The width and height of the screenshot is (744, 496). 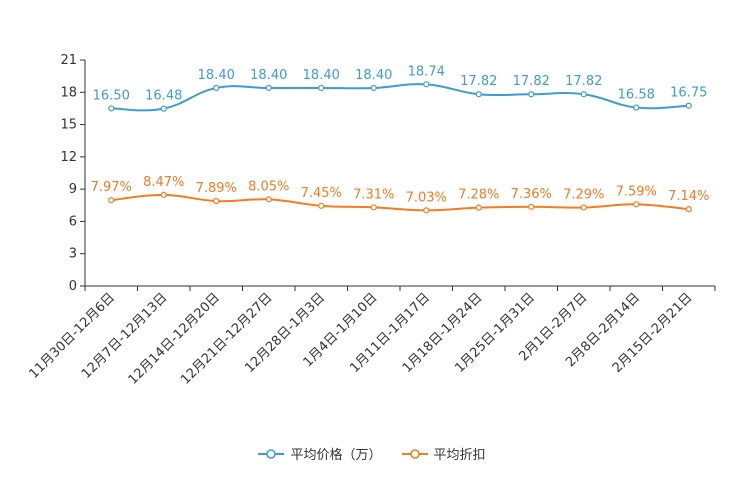 I want to click on legend-discount-marker-icon, so click(x=414, y=453).